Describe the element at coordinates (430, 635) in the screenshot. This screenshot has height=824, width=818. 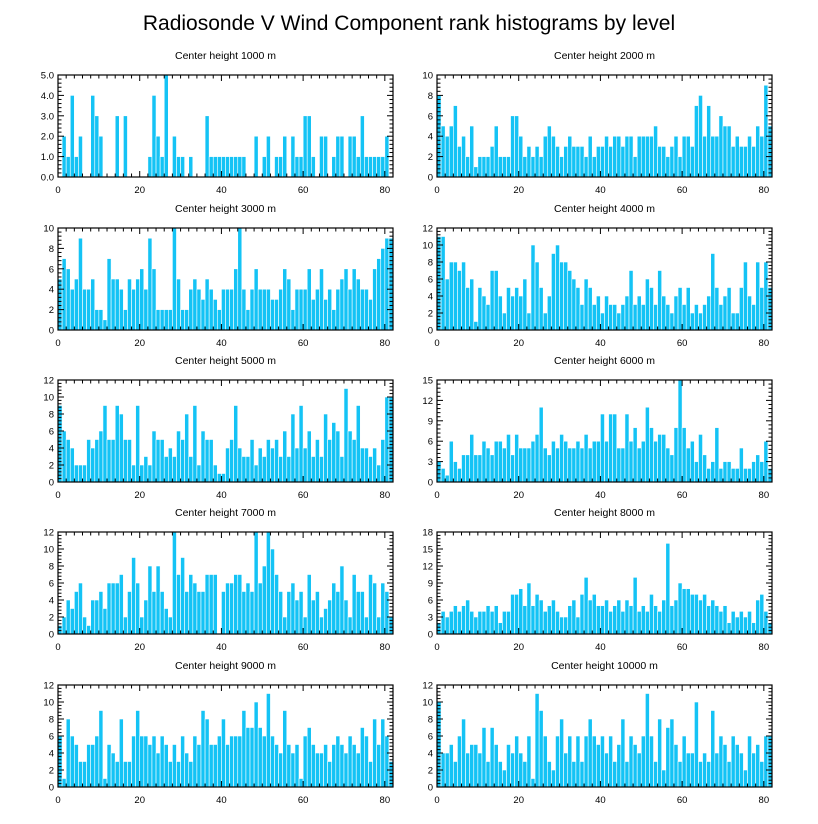
I see `y-tick-label: 0` at that location.